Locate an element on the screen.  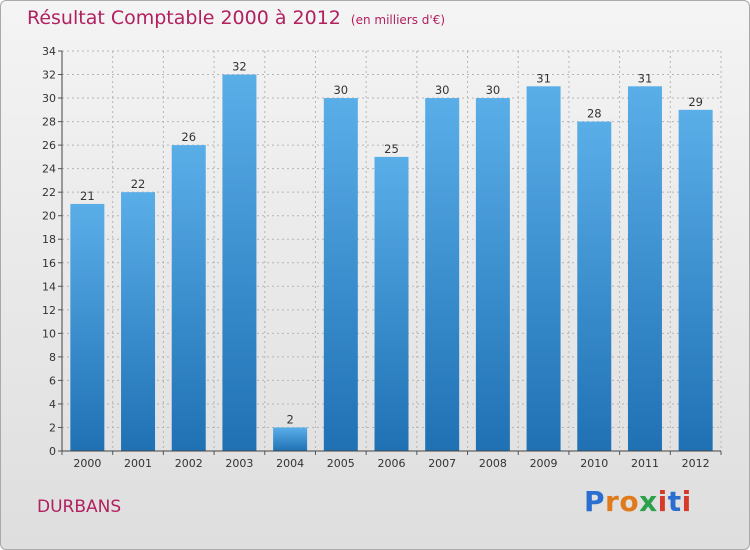
brand-letter: P is located at coordinates (595, 501).